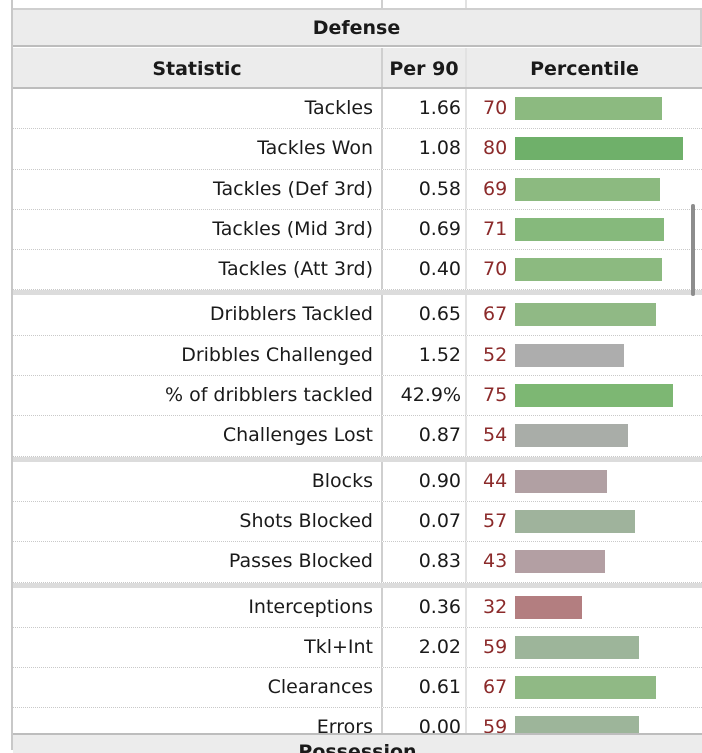 The height and width of the screenshot is (753, 702). What do you see at coordinates (425, 562) in the screenshot?
I see `per90-value: 0.83` at bounding box center [425, 562].